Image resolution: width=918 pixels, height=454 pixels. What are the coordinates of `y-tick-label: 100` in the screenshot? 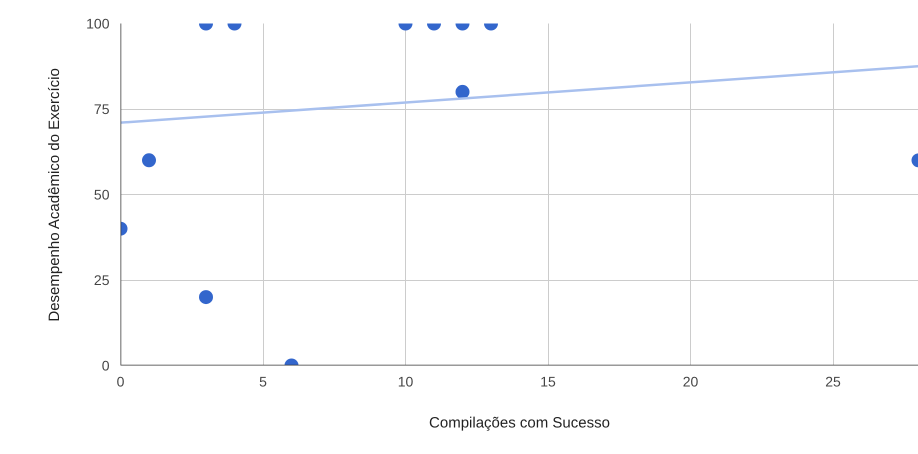 It's located at (98, 24).